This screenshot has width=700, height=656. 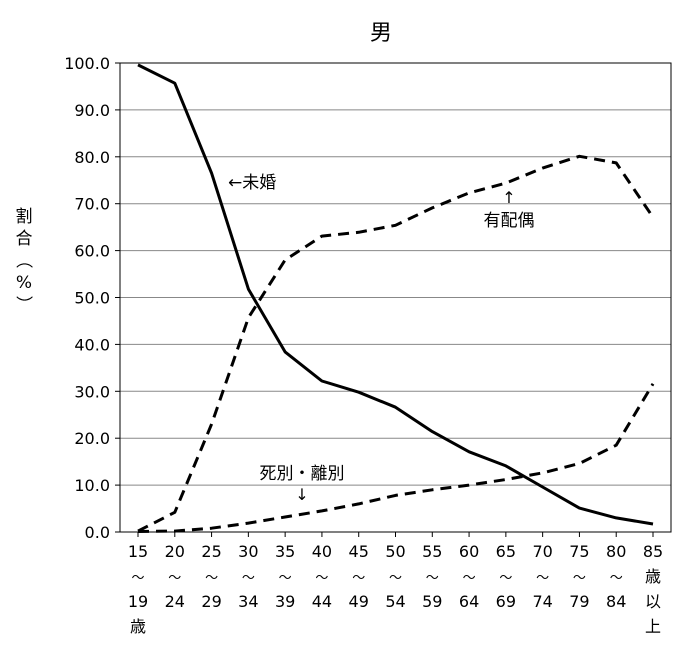 I want to click on x-tick-label: 70, so click(x=542, y=551).